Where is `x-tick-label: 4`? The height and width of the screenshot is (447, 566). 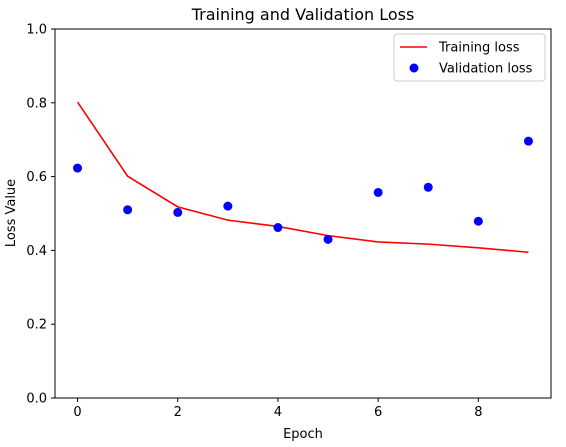 x-tick-label: 4 is located at coordinates (278, 412).